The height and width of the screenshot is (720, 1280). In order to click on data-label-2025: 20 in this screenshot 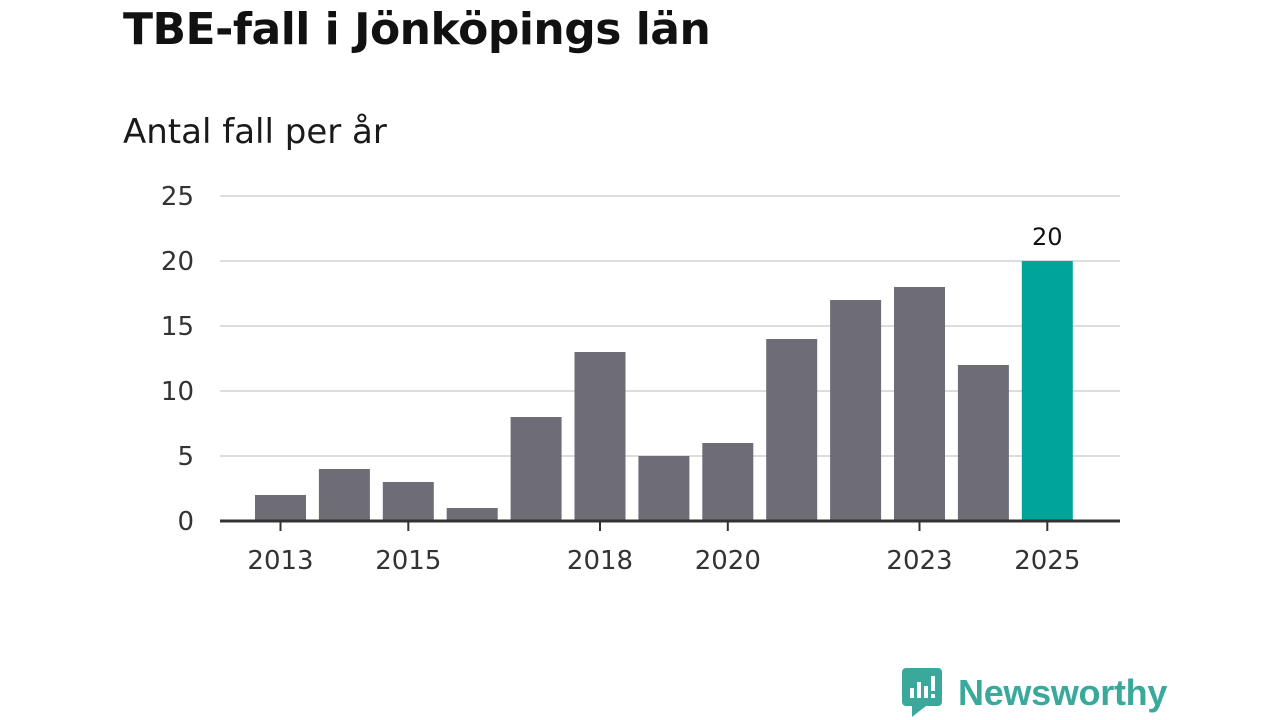, I will do `click(1047, 237)`.